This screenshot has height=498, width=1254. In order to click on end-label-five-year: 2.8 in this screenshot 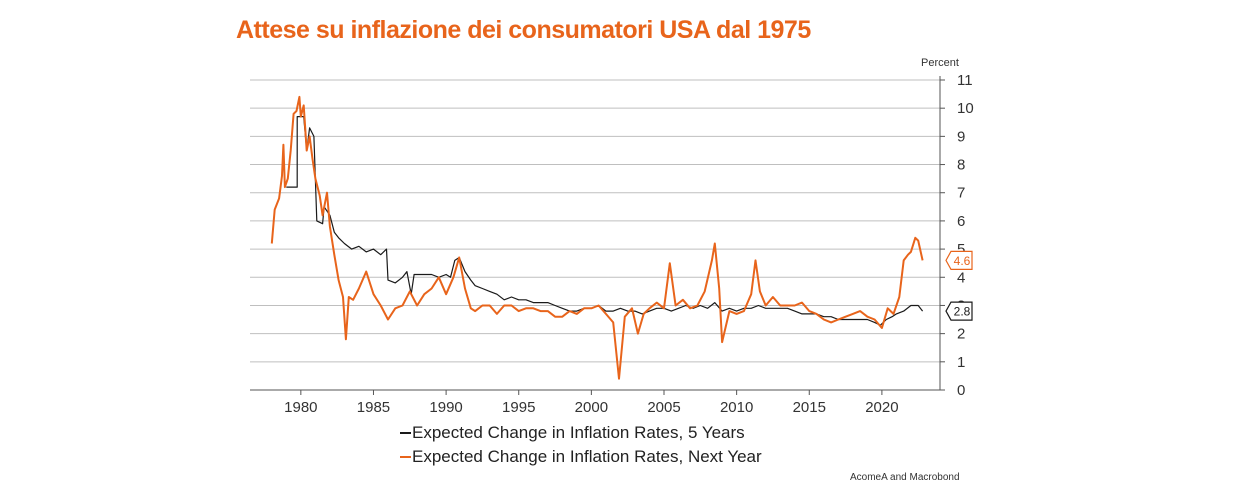, I will do `click(959, 311)`.